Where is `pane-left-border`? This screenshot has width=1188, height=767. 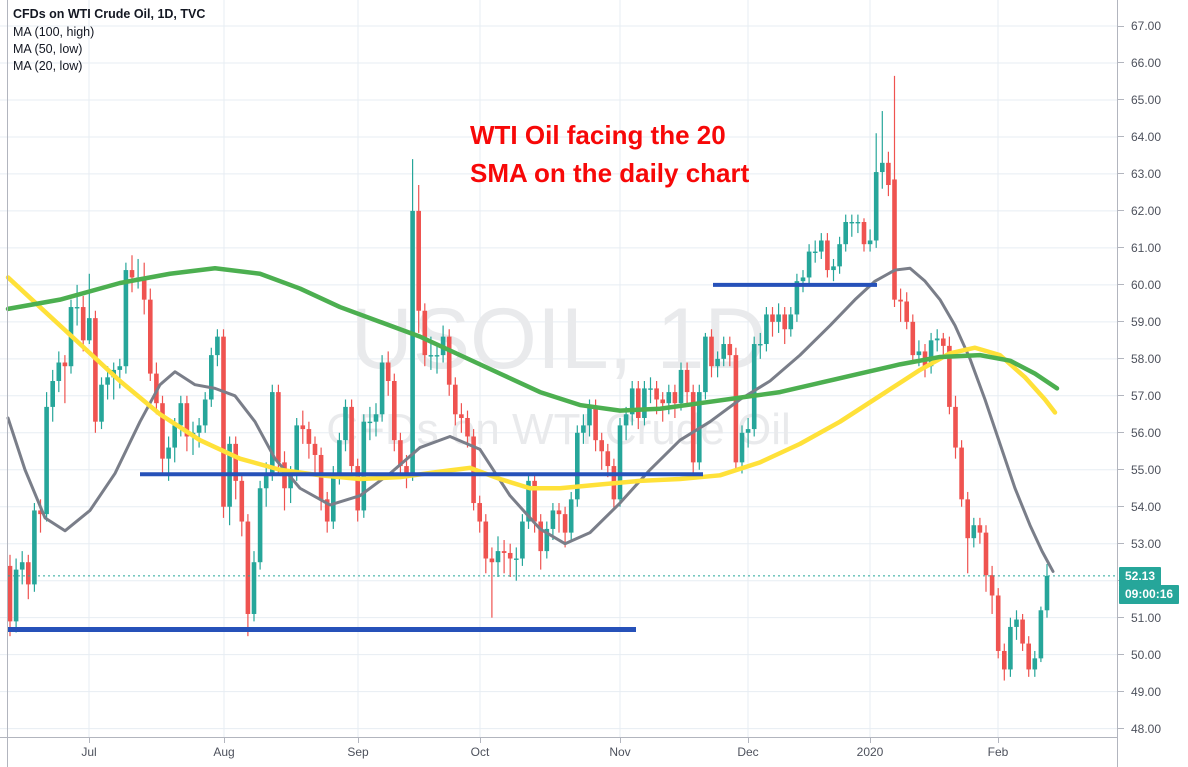 pane-left-border is located at coordinates (7, 383).